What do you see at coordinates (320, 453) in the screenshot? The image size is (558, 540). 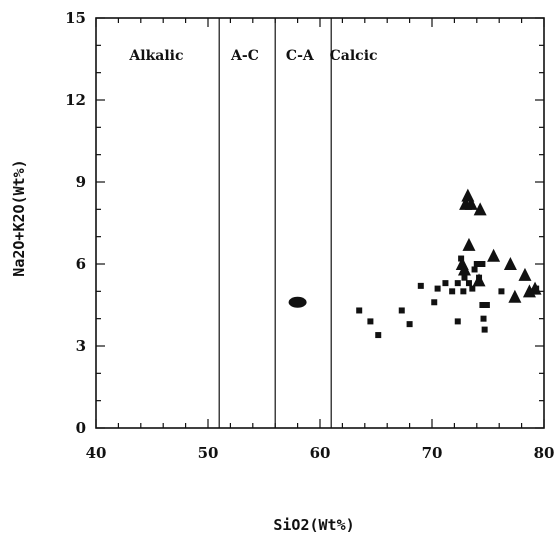 I see `x-tick-label: 60` at bounding box center [320, 453].